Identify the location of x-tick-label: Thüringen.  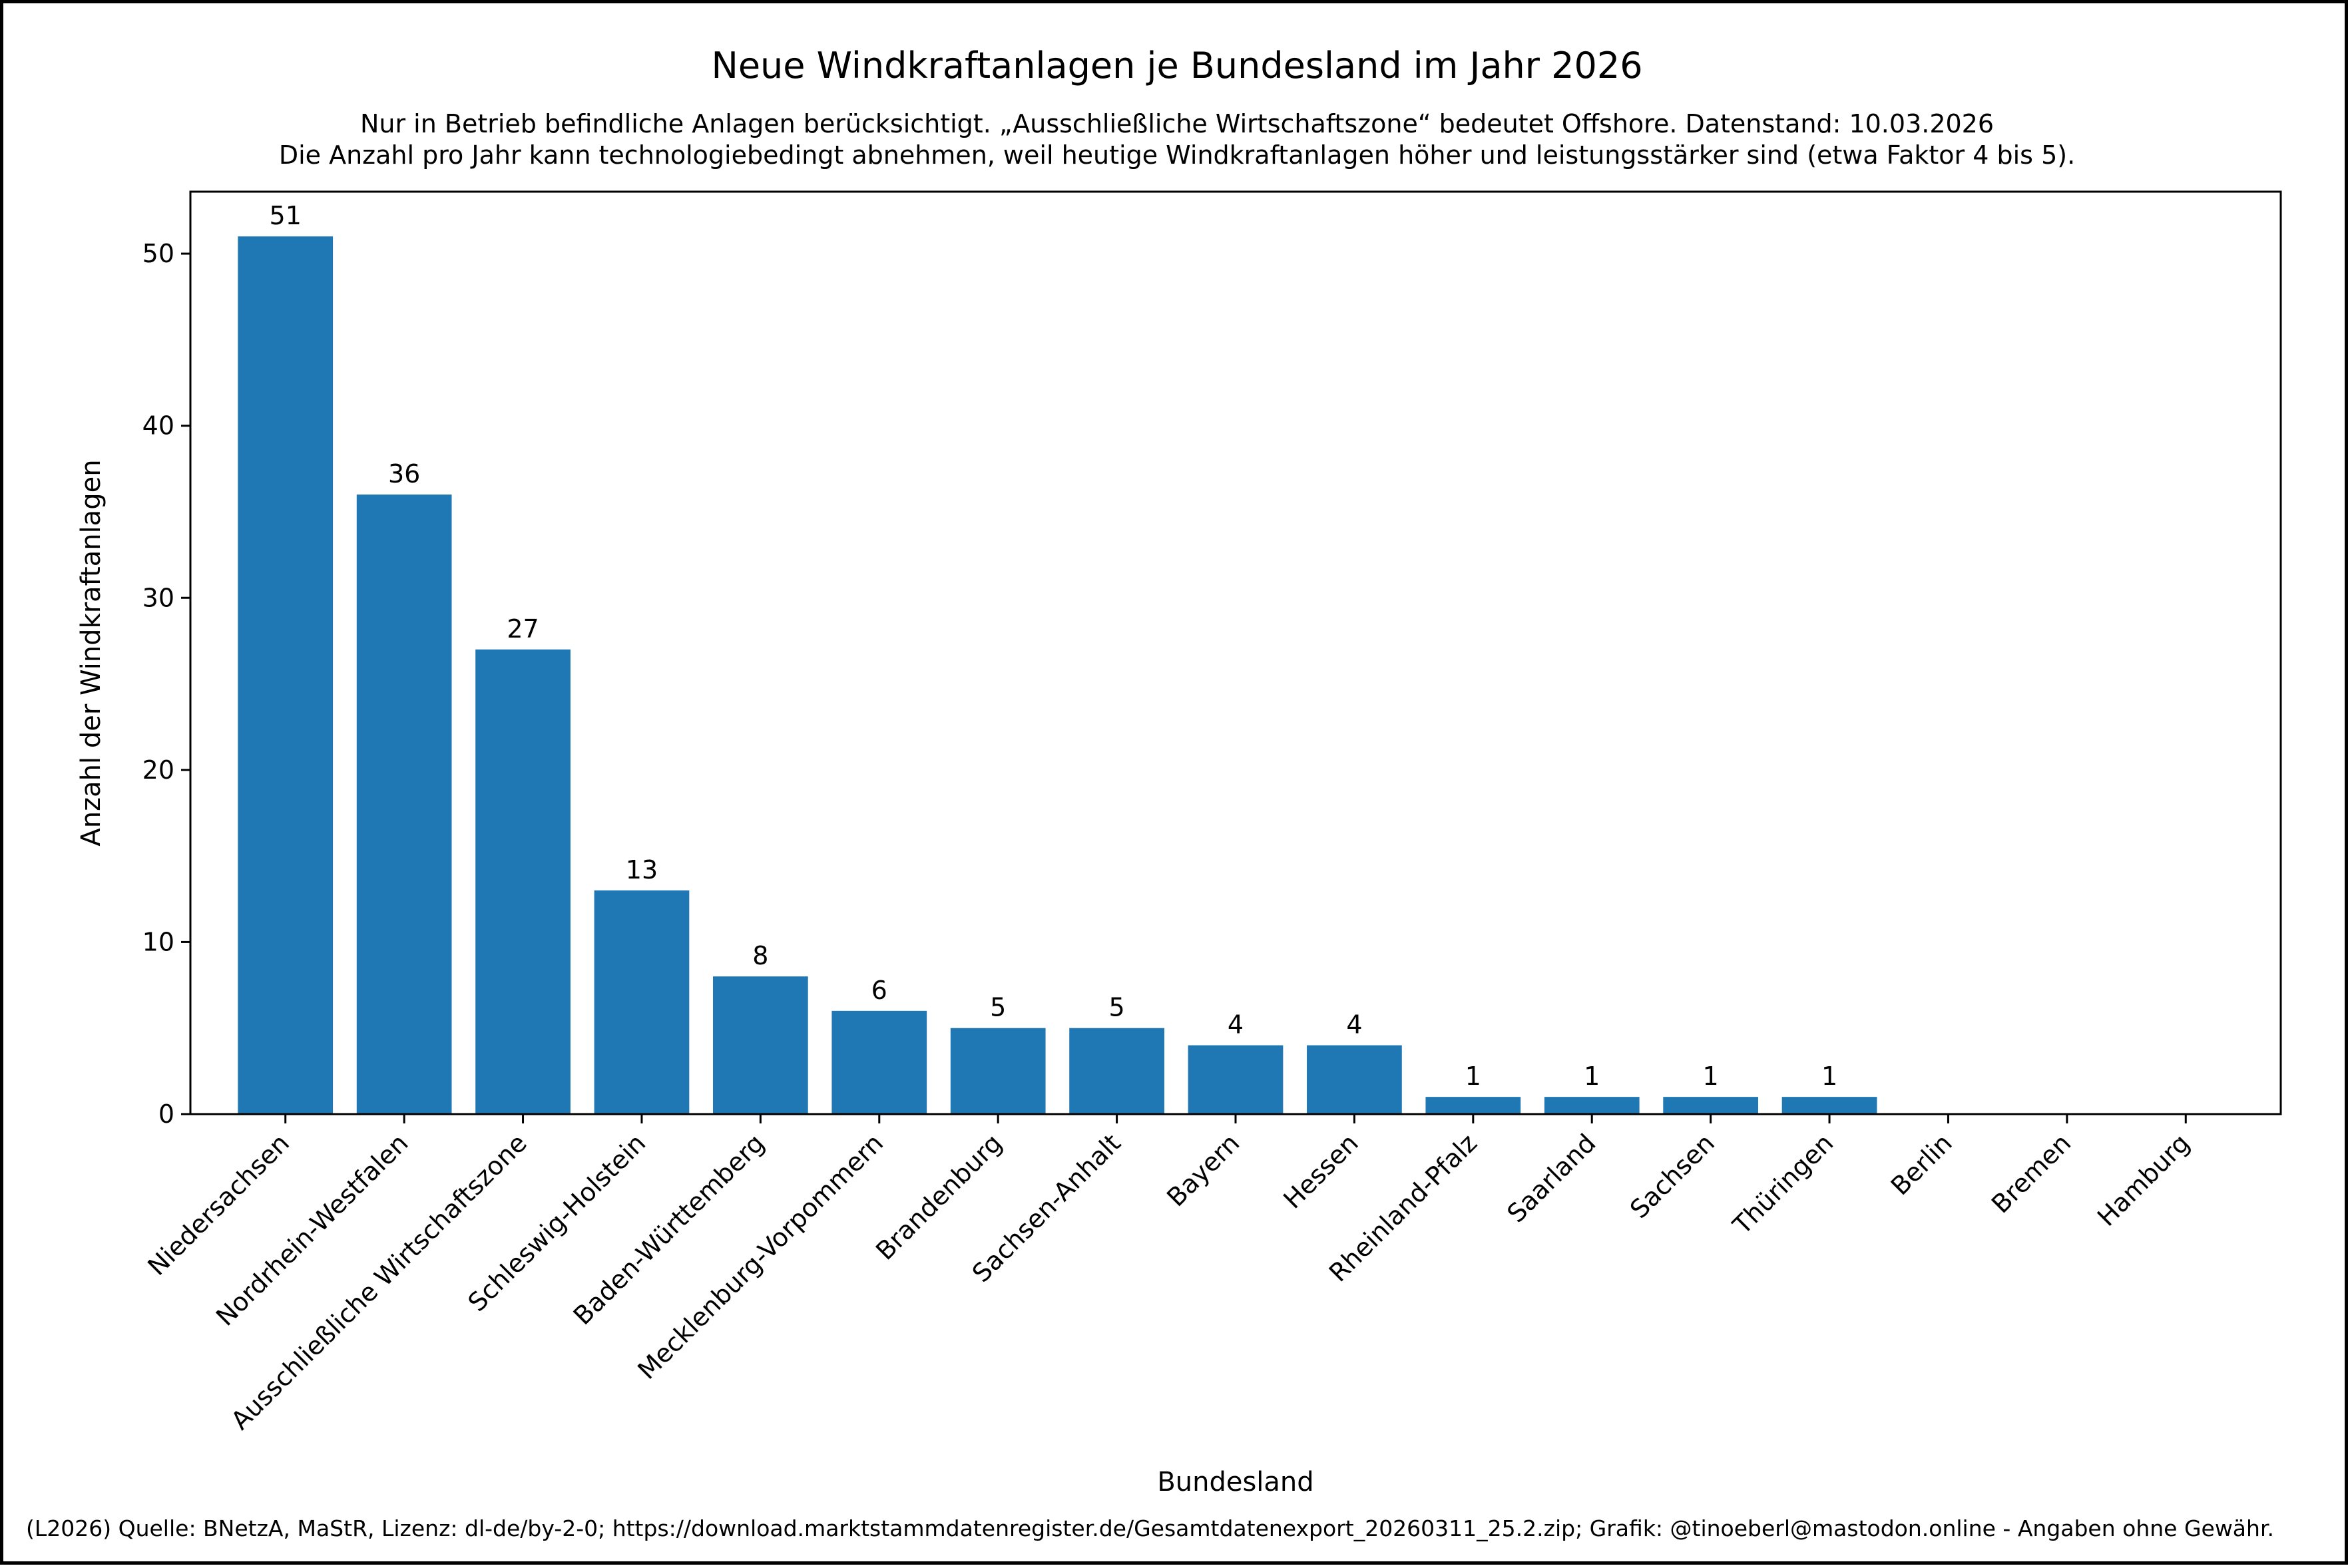
(1783, 1184).